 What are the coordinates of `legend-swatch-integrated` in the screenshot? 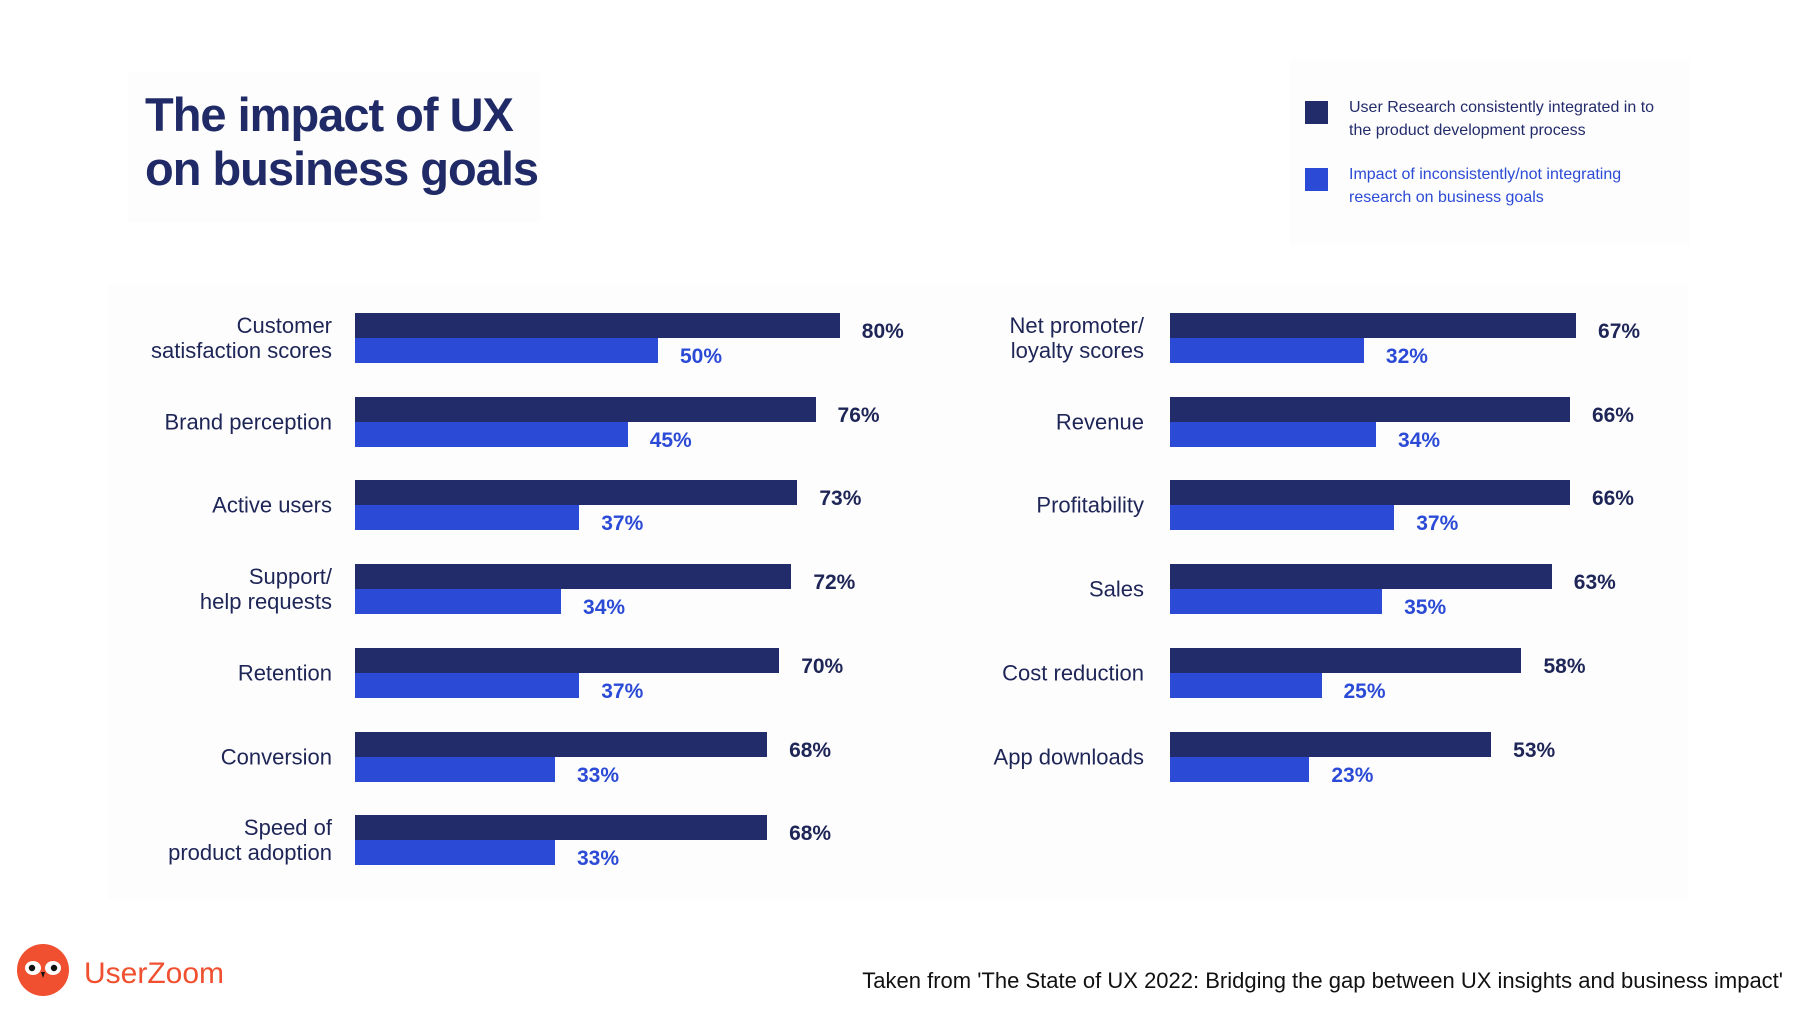 It's located at (1316, 112).